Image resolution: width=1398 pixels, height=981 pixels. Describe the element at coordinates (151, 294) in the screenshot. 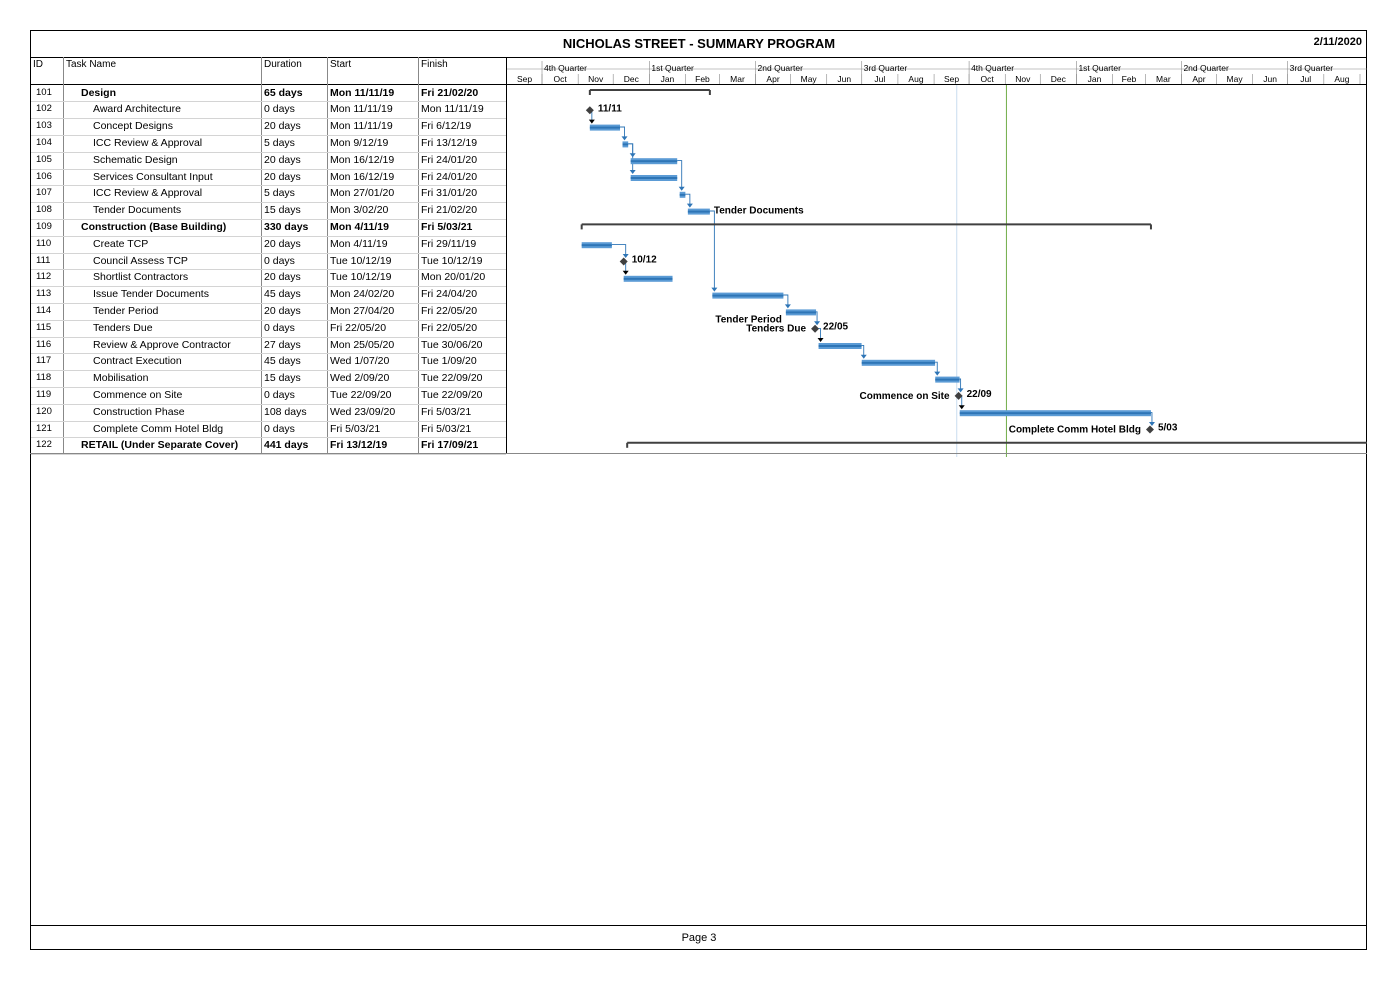

I see `task-name: Issue Tender Documents` at that location.